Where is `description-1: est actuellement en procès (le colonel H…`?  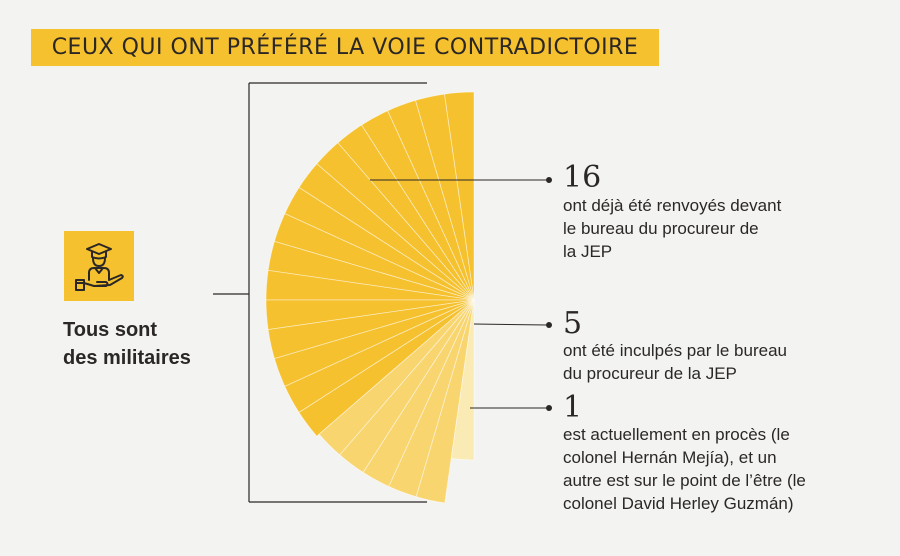
description-1: est actuellement en procès (le colonel H… is located at coordinates (684, 469).